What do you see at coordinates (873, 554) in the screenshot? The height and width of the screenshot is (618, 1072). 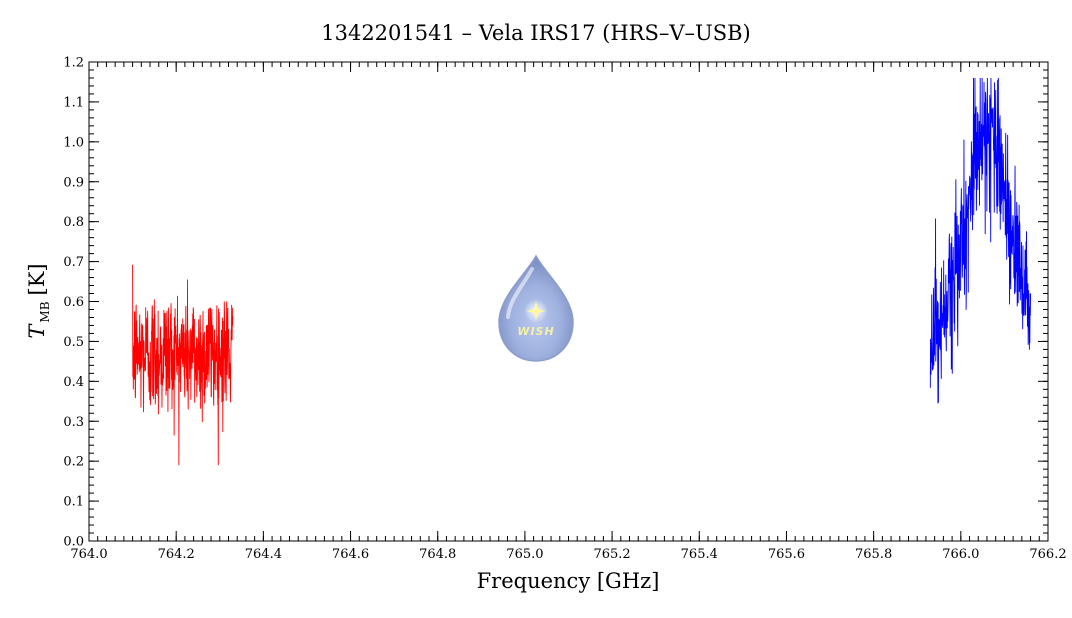 I see `x-tick-label: 765.8` at bounding box center [873, 554].